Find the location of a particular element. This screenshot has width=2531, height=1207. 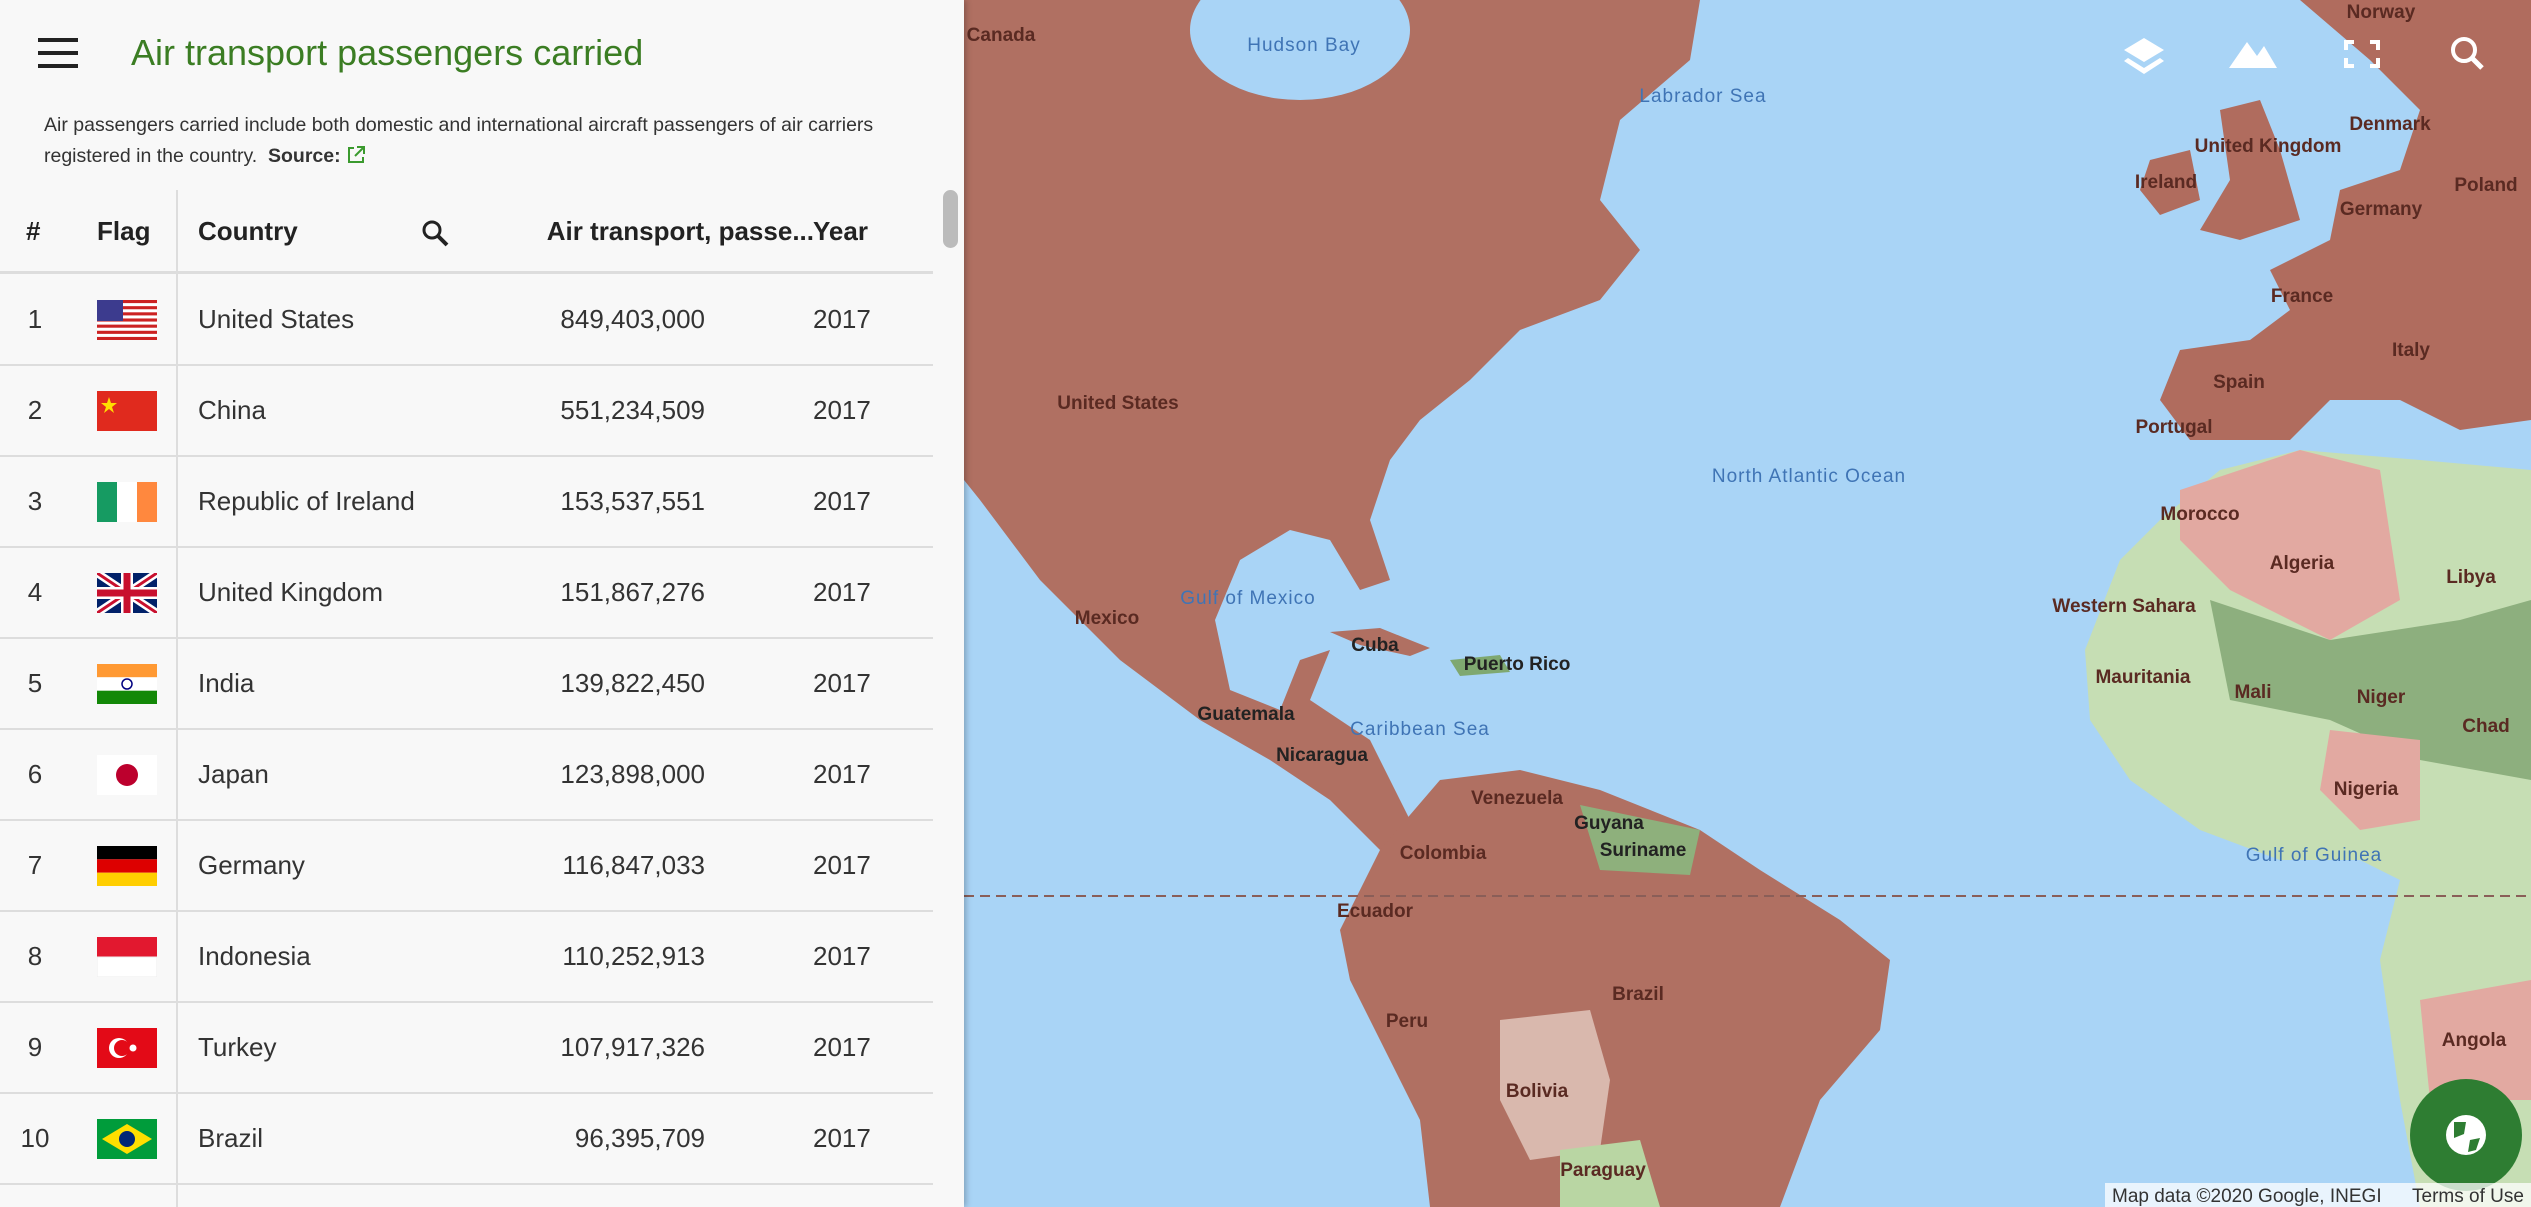

country: United States is located at coordinates (276, 319).